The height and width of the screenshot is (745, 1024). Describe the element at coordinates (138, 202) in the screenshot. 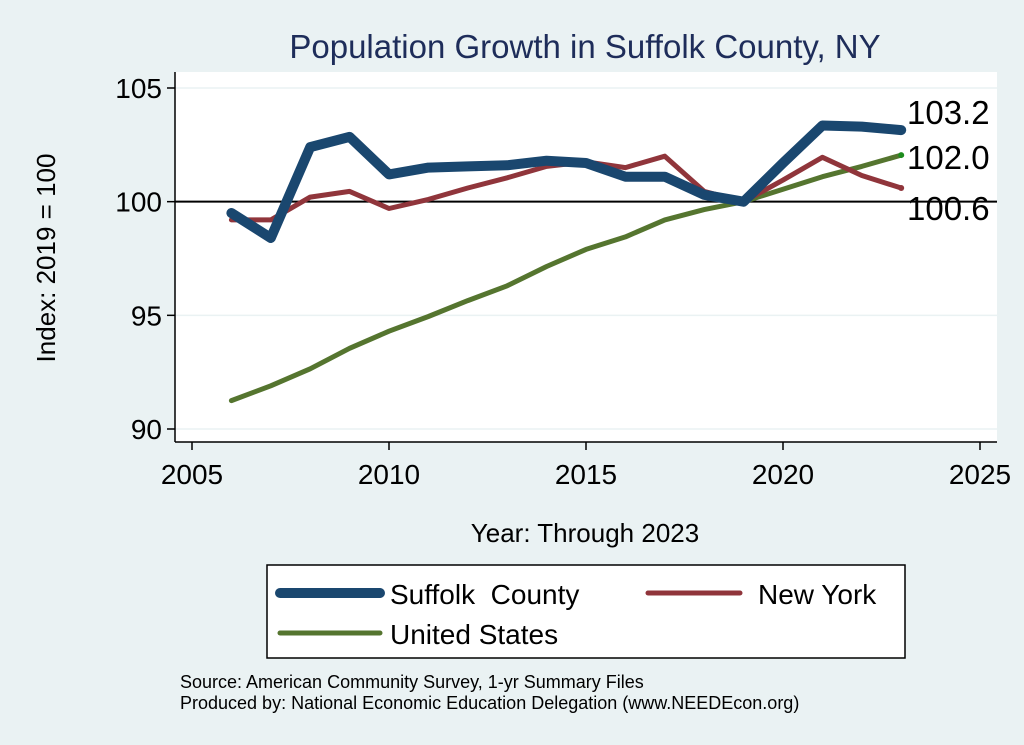

I see `y-tick-label: 100` at that location.